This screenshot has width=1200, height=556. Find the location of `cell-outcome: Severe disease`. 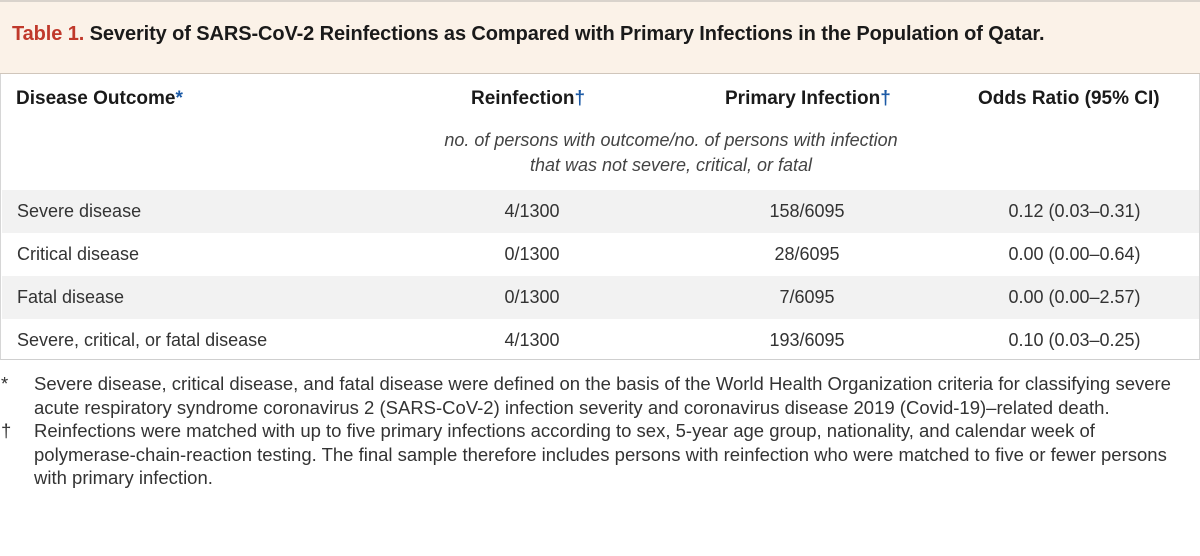

cell-outcome: Severe disease is located at coordinates (79, 211).